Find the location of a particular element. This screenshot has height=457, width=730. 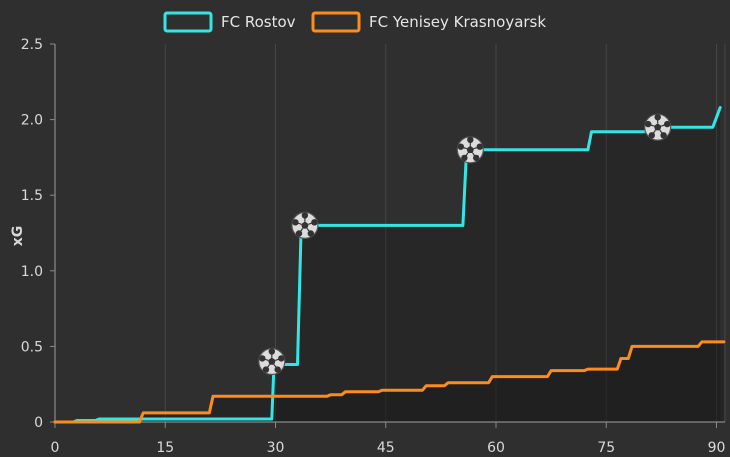

x-tick-label-30: 30 is located at coordinates (276, 448).